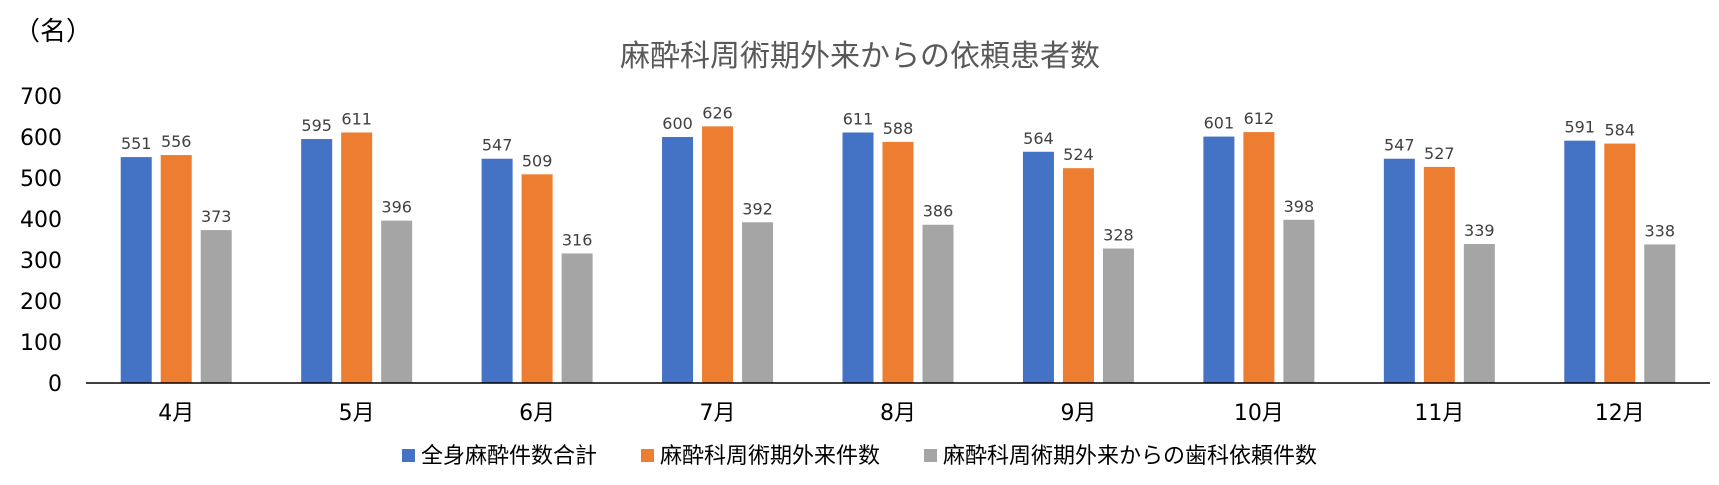 The width and height of the screenshot is (1719, 485). What do you see at coordinates (1038, 138) in the screenshot?
I see `data-label: 564` at bounding box center [1038, 138].